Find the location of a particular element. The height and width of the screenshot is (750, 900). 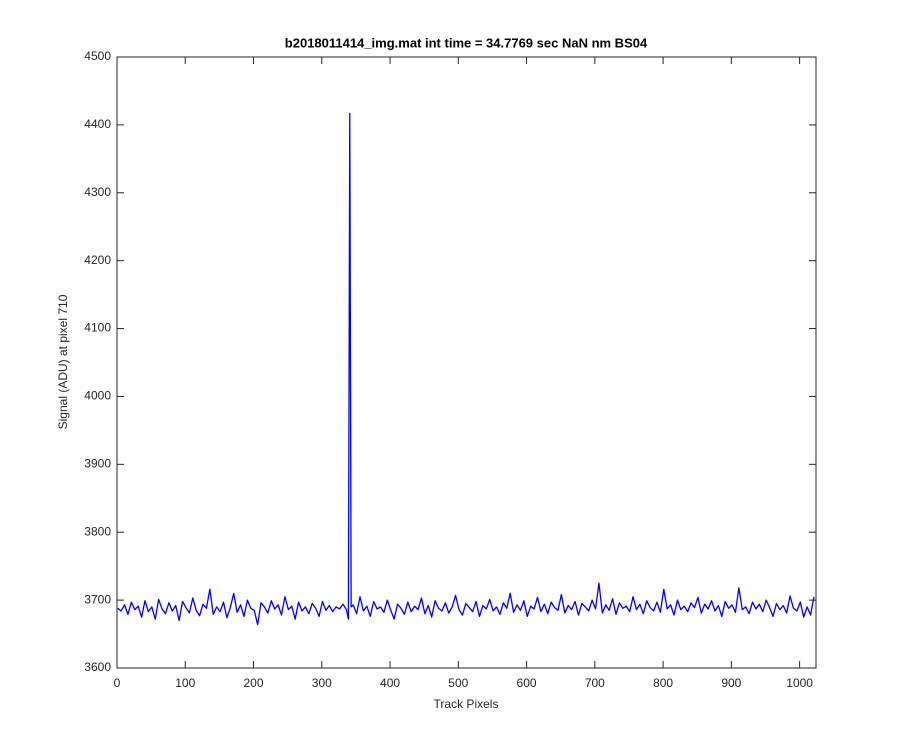

x-tick-label: 400 is located at coordinates (390, 683).